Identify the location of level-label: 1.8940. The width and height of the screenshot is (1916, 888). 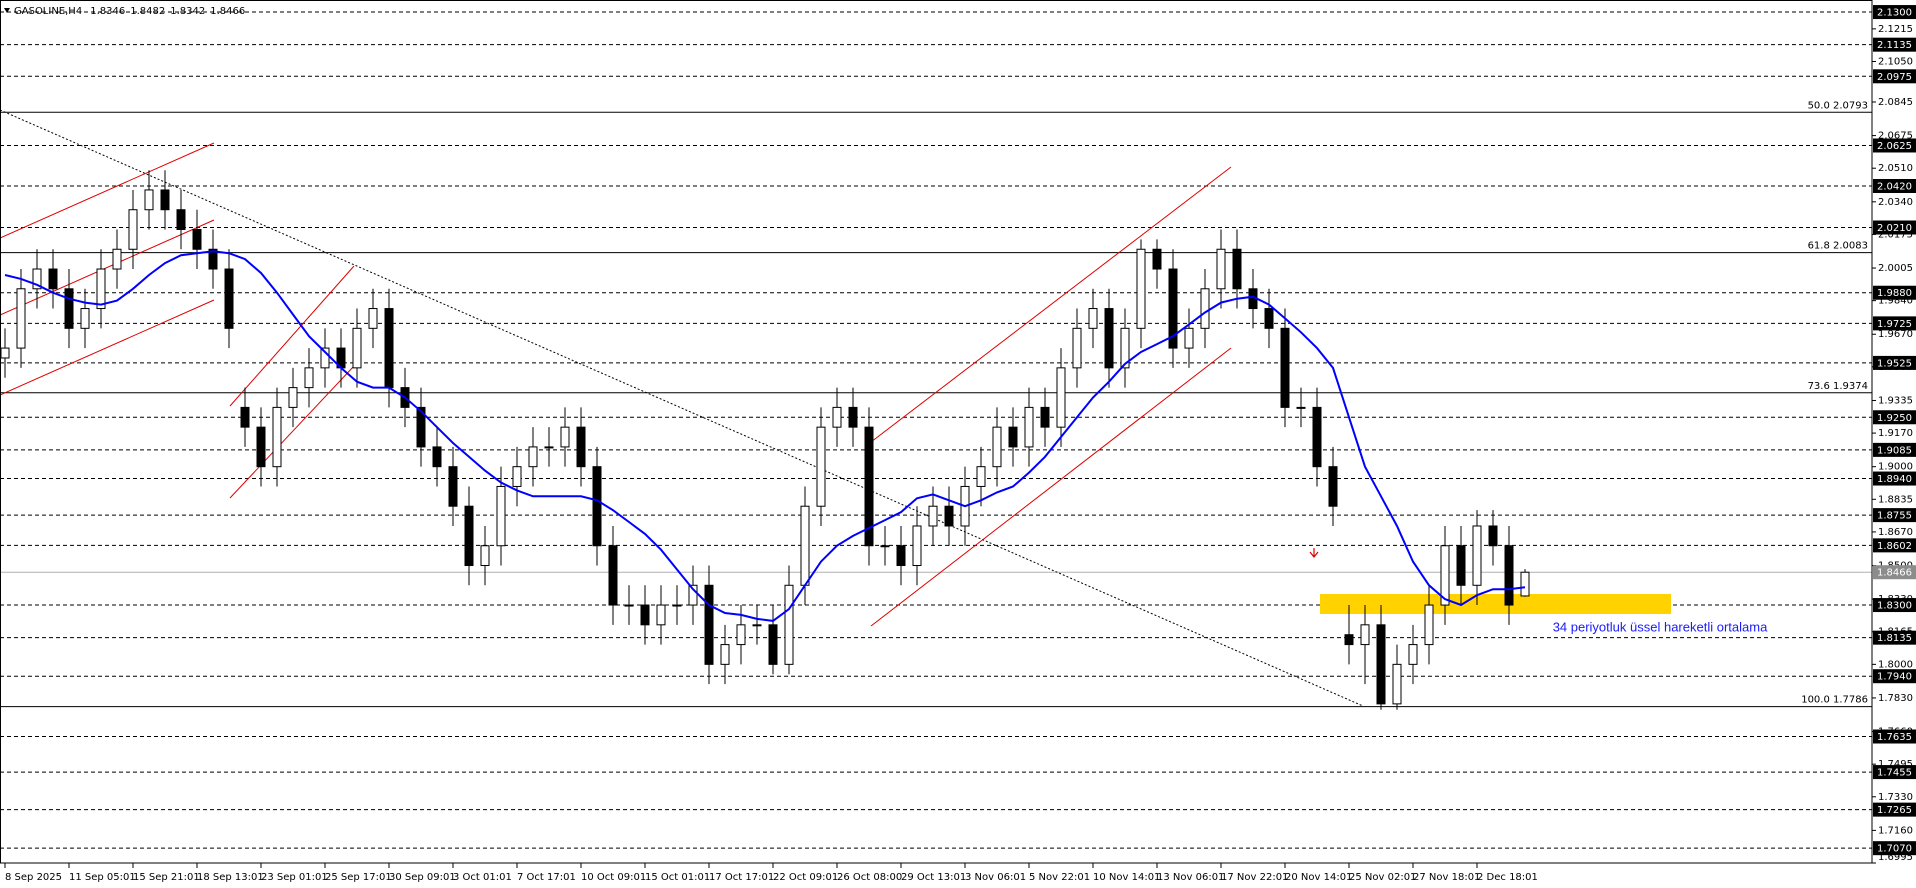
(1894, 479).